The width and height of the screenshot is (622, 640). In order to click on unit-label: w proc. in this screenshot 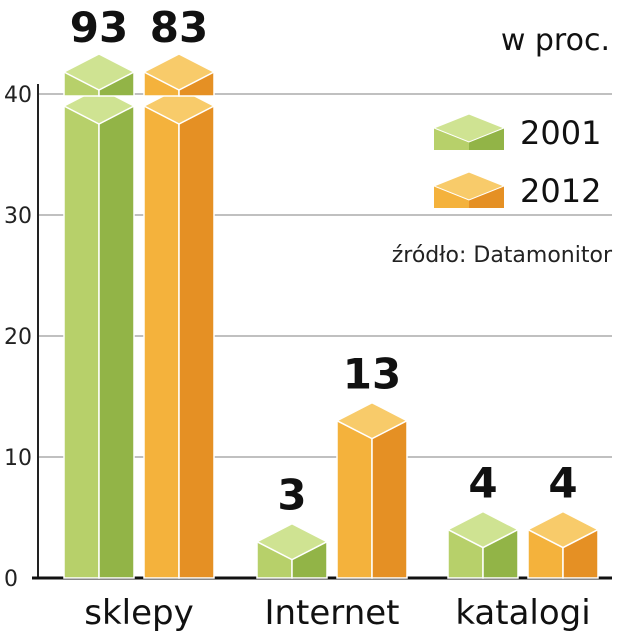, I will do `click(555, 40)`.